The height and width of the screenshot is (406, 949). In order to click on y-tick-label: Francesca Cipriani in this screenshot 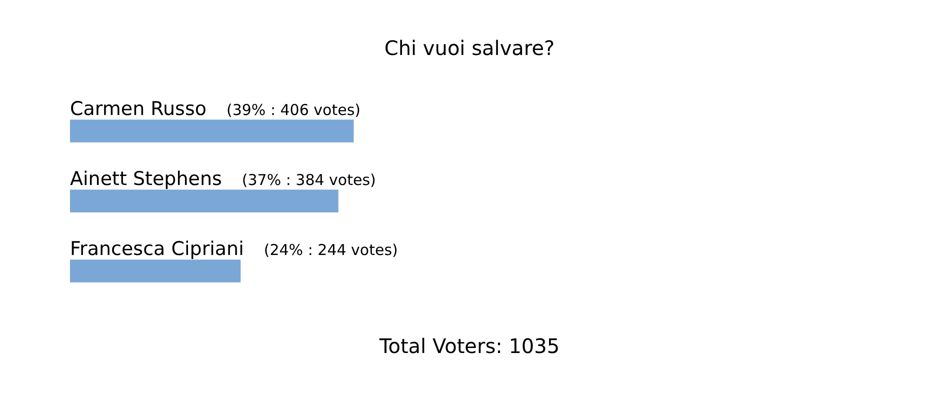, I will do `click(157, 249)`.